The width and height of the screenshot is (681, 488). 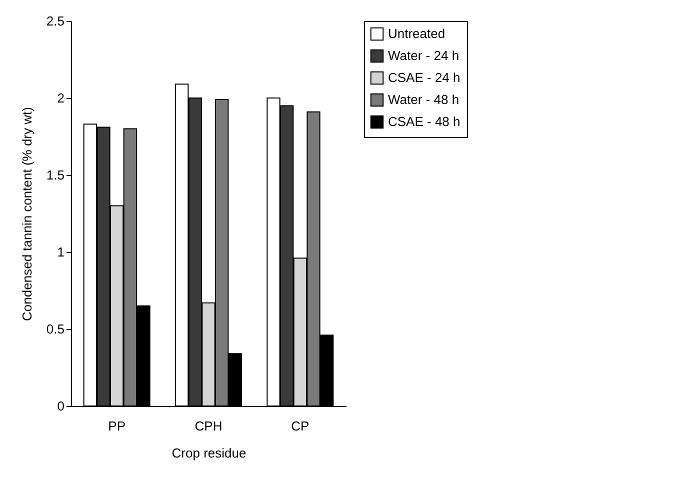 What do you see at coordinates (55, 21) in the screenshot?
I see `y-tick-label: 2.5` at bounding box center [55, 21].